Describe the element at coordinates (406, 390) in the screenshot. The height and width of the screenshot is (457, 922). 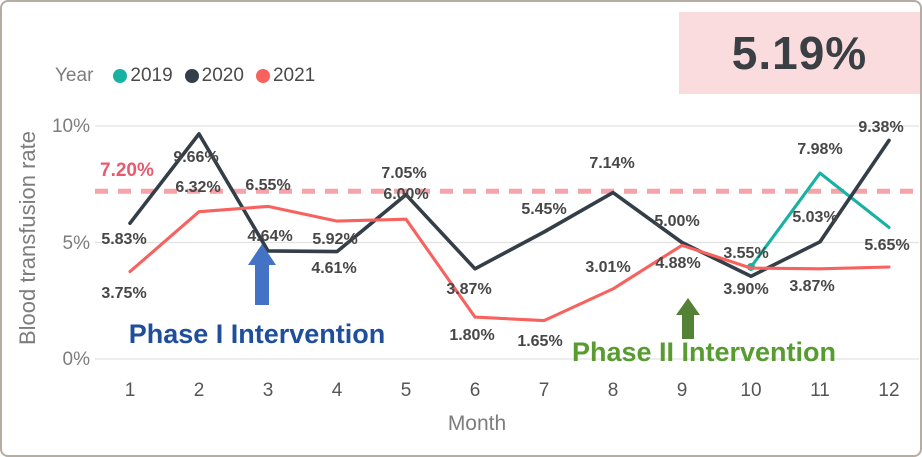
I see `x-tick-label-5: 5` at that location.